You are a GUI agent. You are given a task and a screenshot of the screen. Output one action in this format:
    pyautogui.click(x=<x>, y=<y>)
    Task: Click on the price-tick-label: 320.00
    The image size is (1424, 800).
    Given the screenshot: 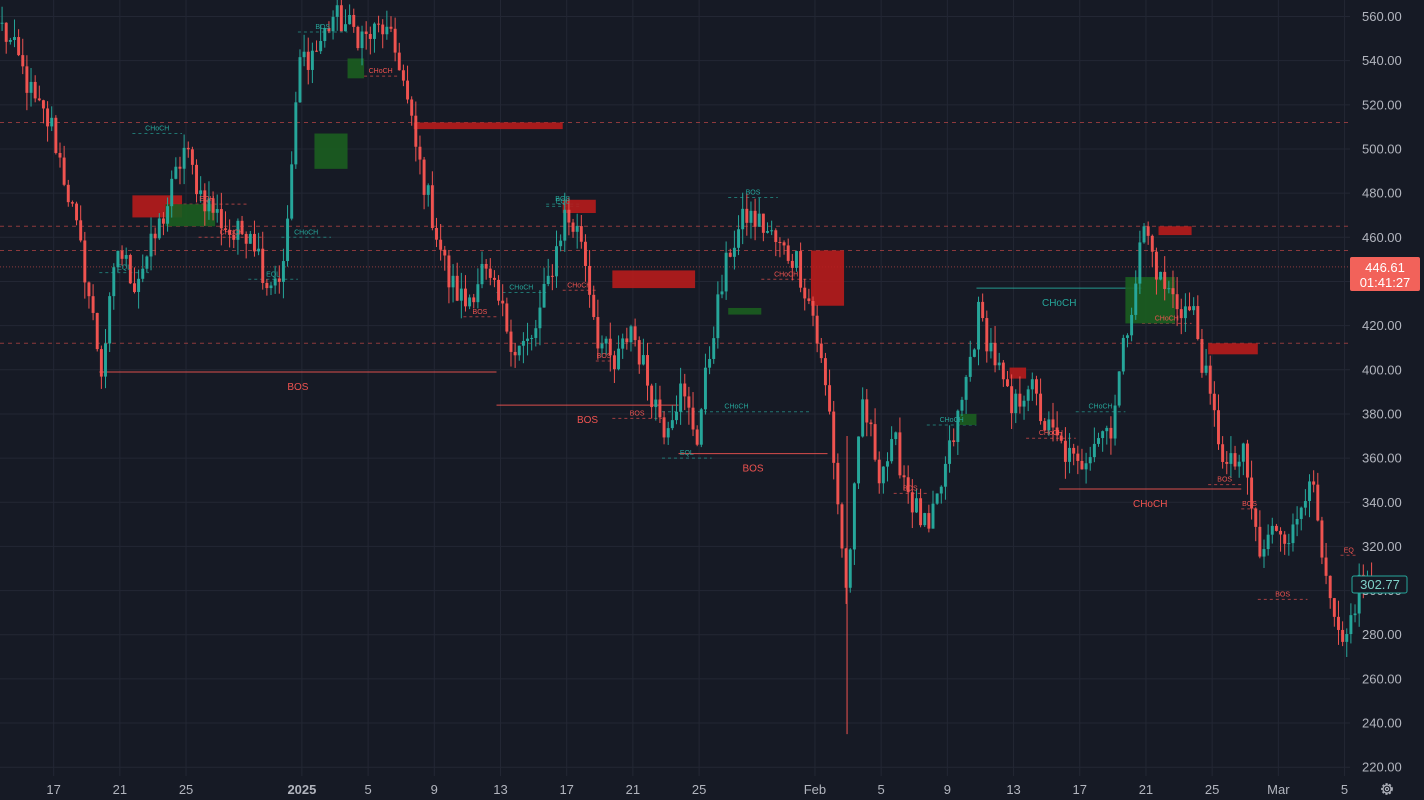 What is the action you would take?
    pyautogui.click(x=1382, y=546)
    